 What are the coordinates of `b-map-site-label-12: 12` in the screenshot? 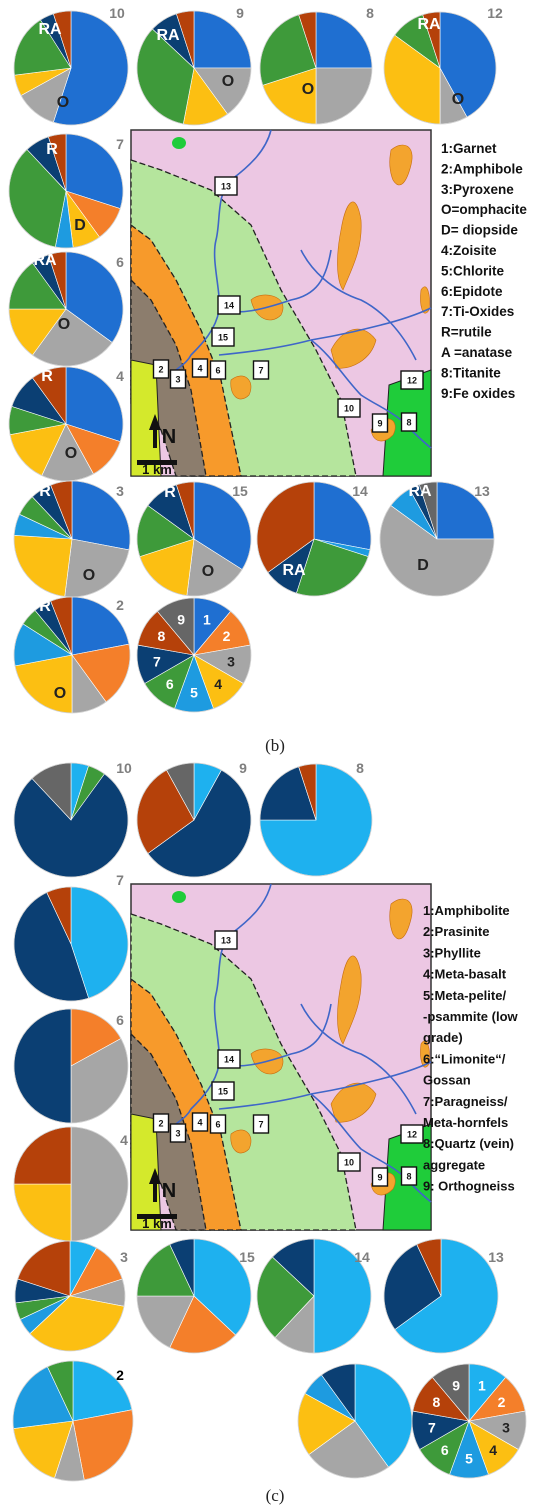 It's located at (412, 380).